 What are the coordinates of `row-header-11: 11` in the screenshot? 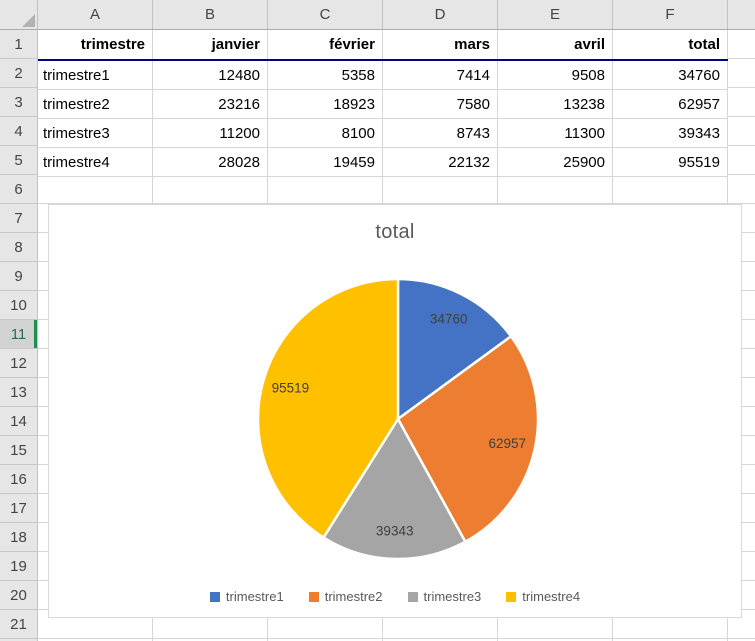 It's located at (18, 334).